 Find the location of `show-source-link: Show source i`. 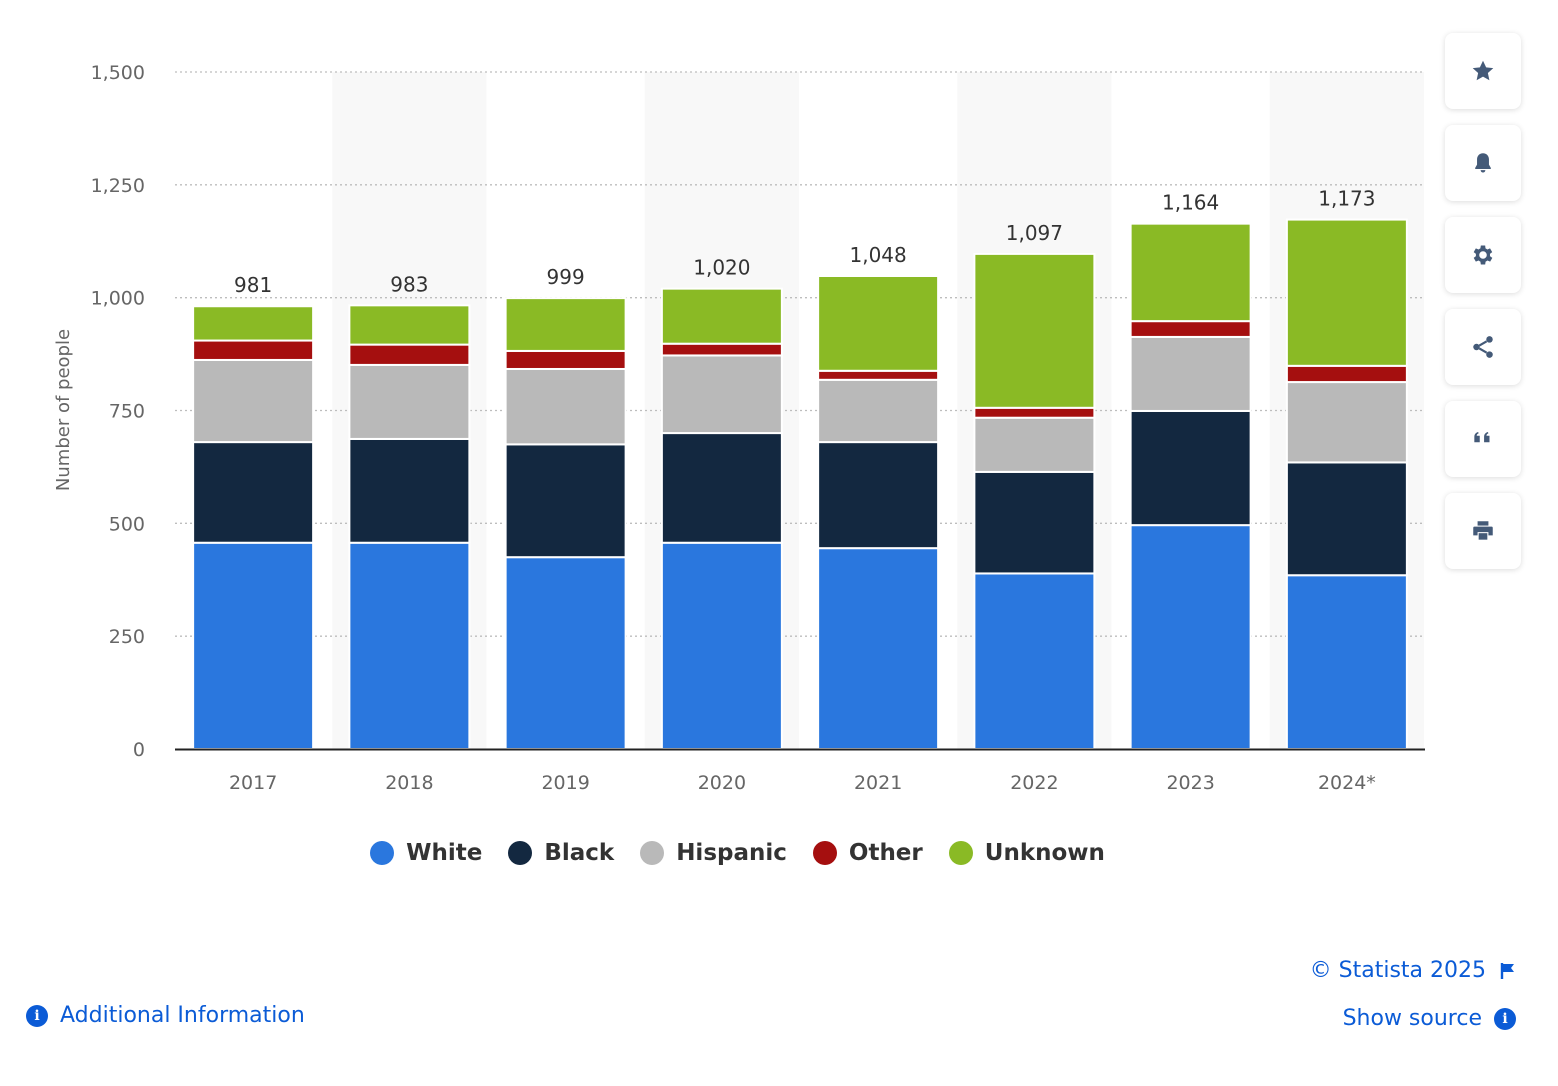

show-source-link: Show source i is located at coordinates (1429, 1018).